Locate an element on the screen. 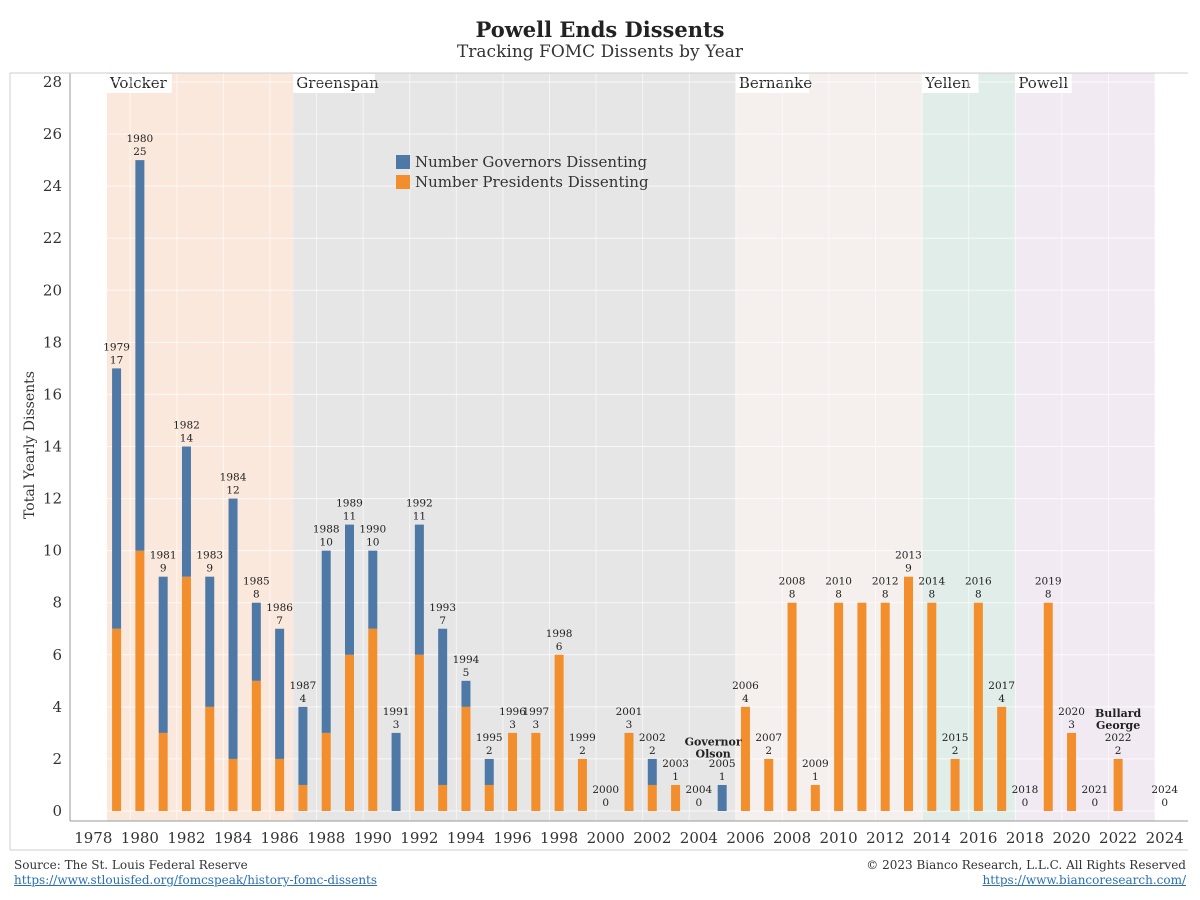  bar-presidents-1988 is located at coordinates (326, 771).